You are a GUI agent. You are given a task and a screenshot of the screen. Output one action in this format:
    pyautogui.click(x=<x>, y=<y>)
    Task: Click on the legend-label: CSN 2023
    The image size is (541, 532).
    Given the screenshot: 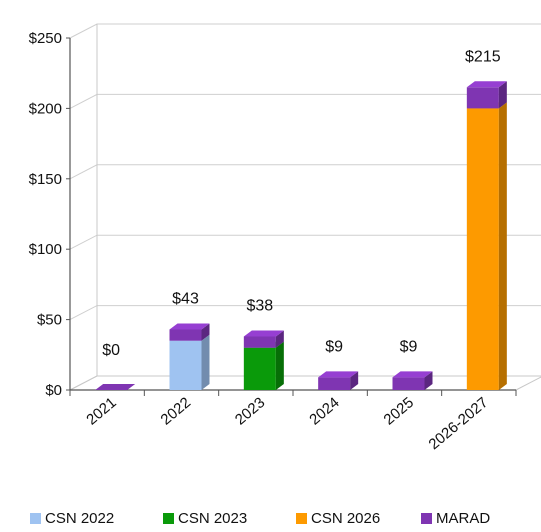 What is the action you would take?
    pyautogui.click(x=212, y=518)
    